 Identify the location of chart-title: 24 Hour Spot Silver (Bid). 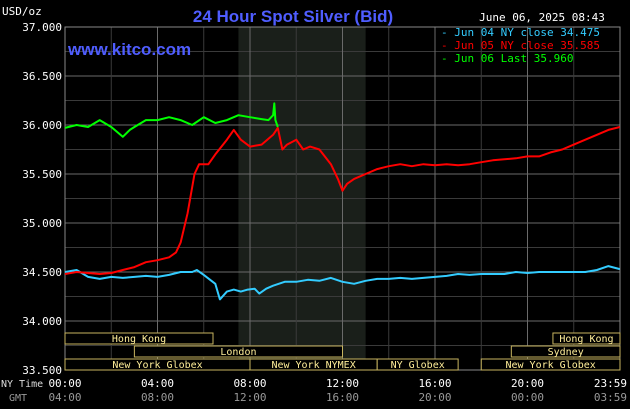
(293, 16).